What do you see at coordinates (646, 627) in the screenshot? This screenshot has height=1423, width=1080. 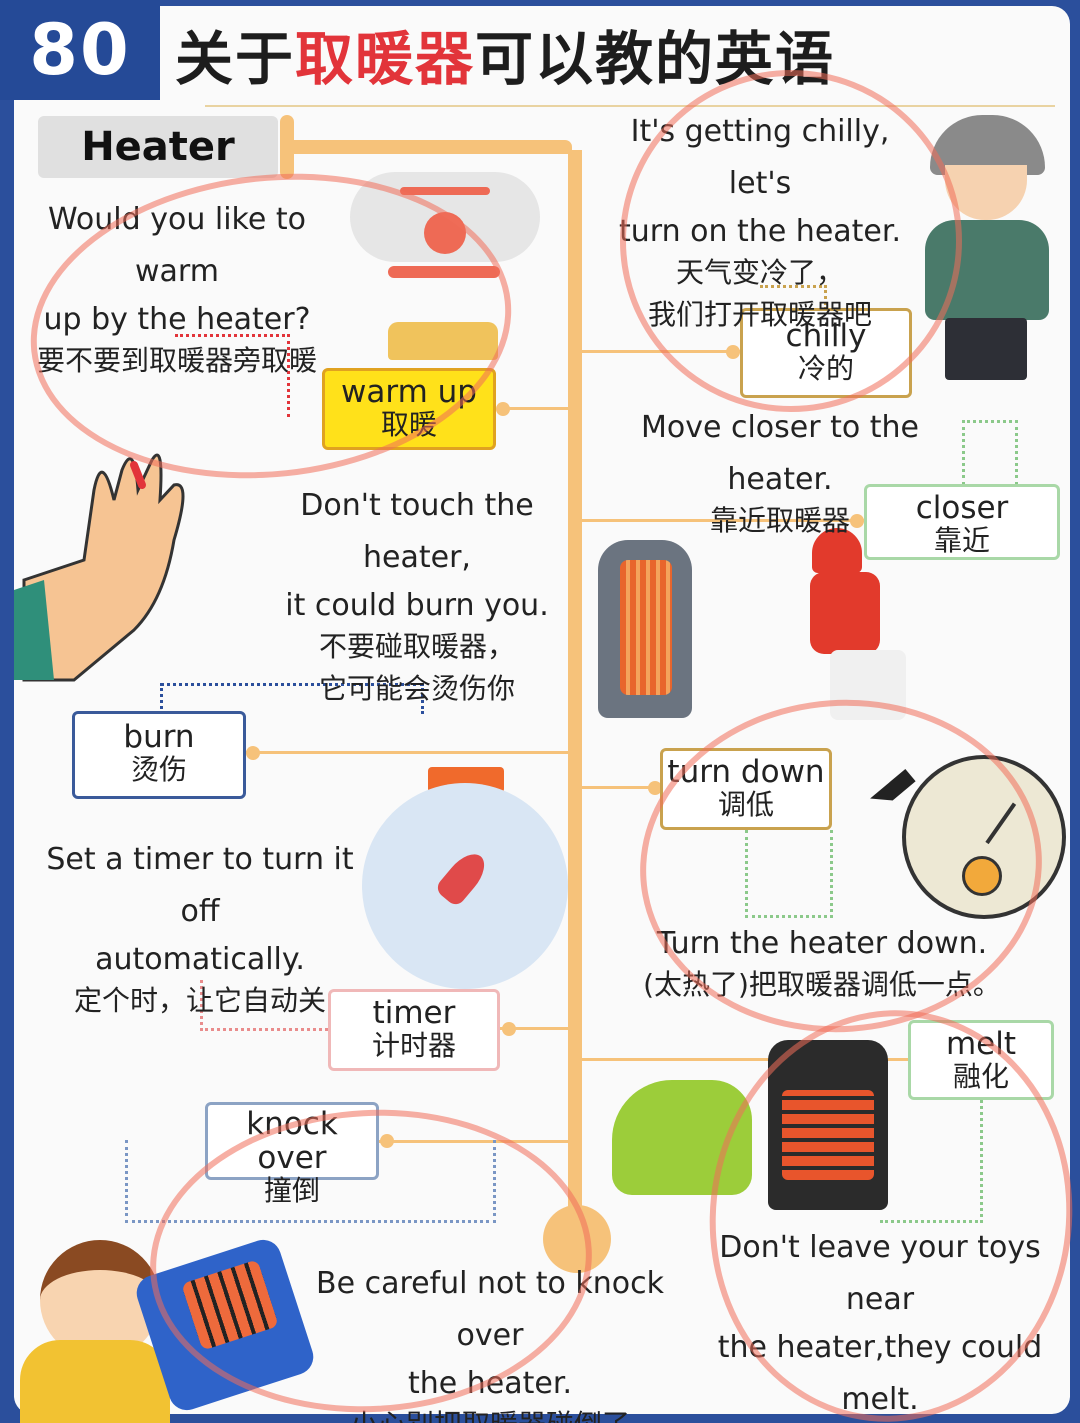 I see `tower-heater-grille` at bounding box center [646, 627].